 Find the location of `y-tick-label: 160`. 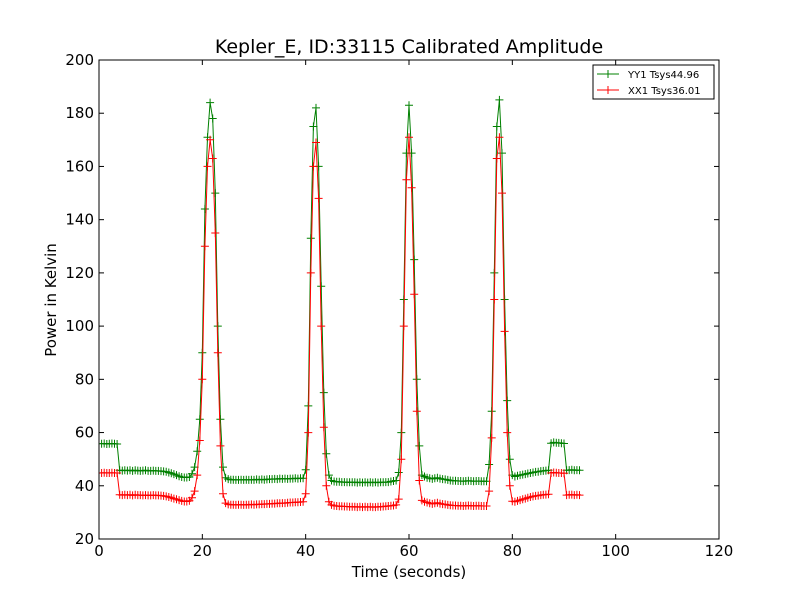

y-tick-label: 160 is located at coordinates (79, 166).